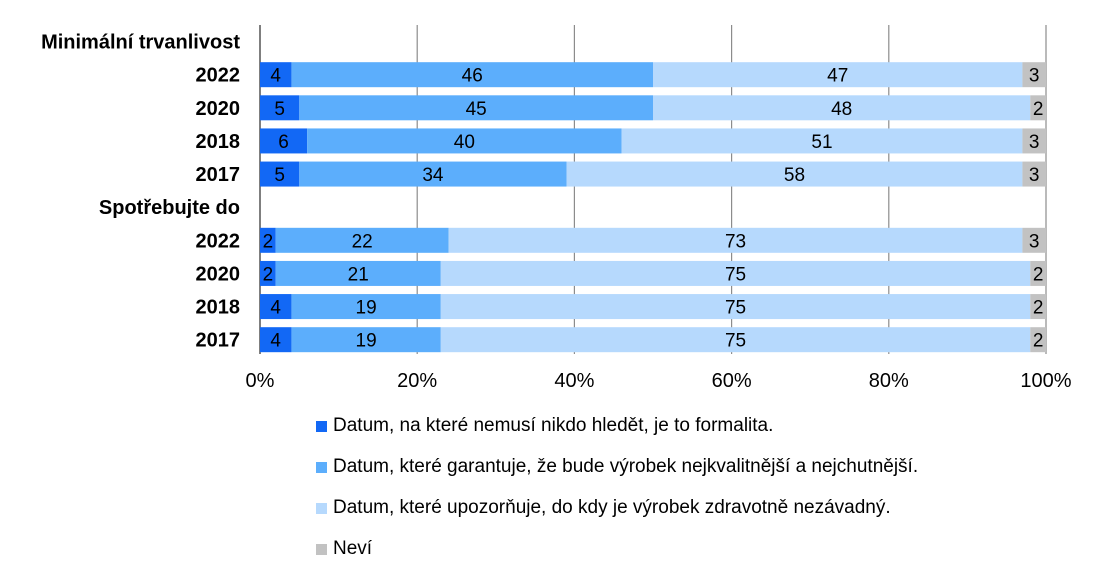  I want to click on data-label: 21, so click(358, 274).